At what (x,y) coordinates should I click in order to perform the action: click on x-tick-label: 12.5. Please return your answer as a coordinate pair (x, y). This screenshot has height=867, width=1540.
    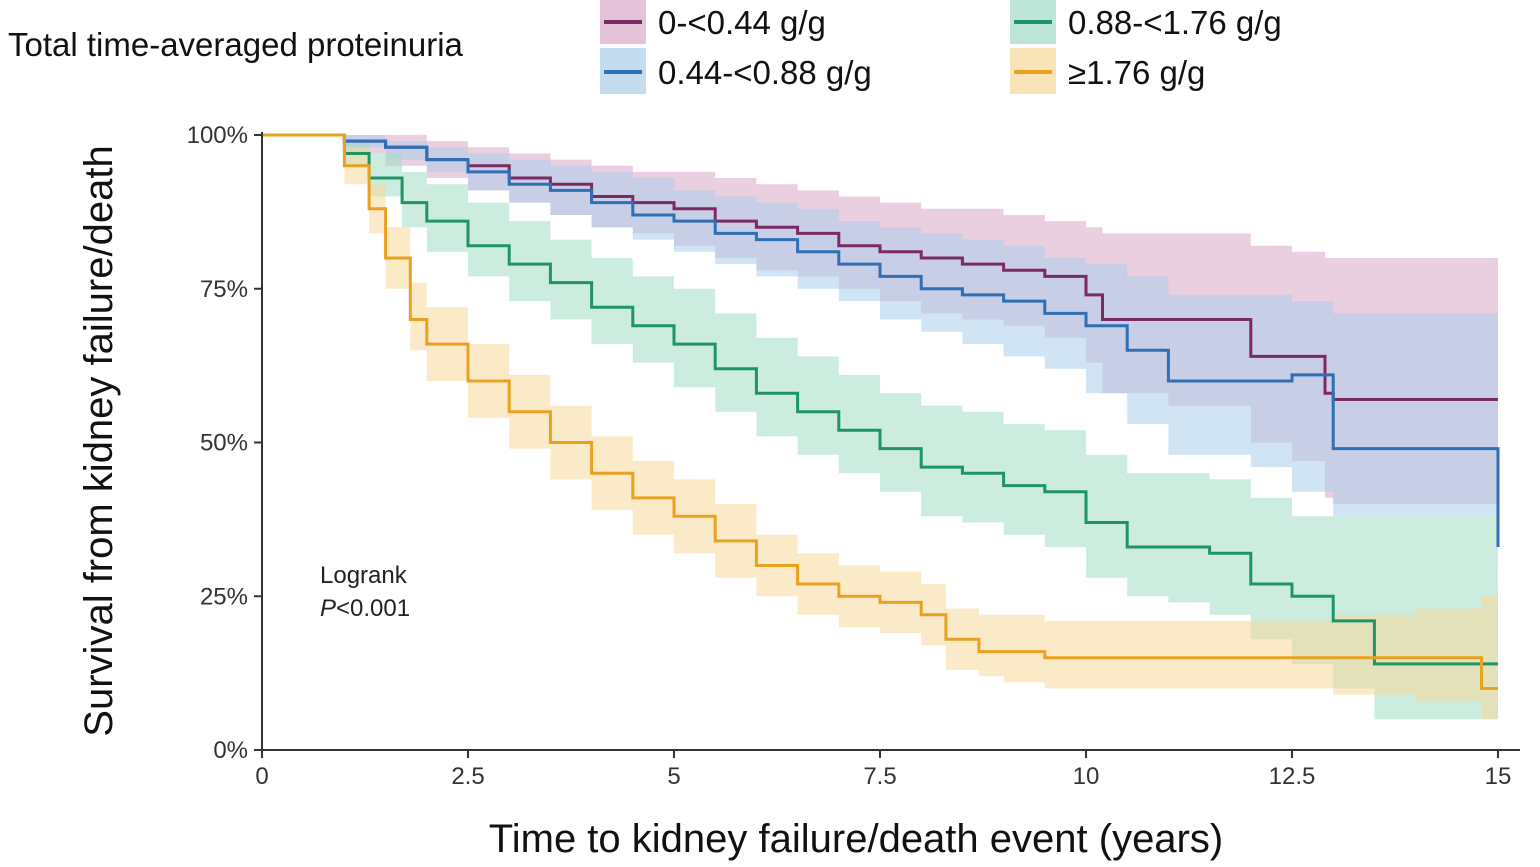
    Looking at the image, I should click on (1292, 776).